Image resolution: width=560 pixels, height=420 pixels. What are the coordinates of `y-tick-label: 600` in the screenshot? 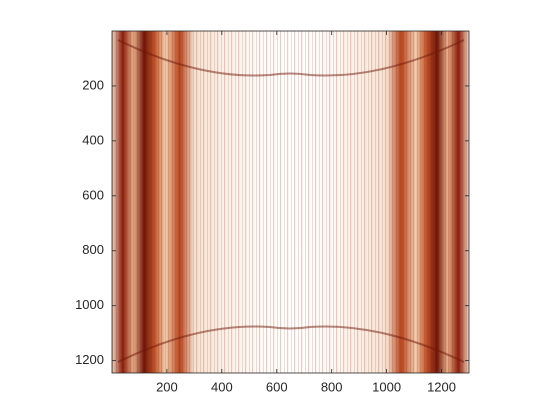 It's located at (93, 194).